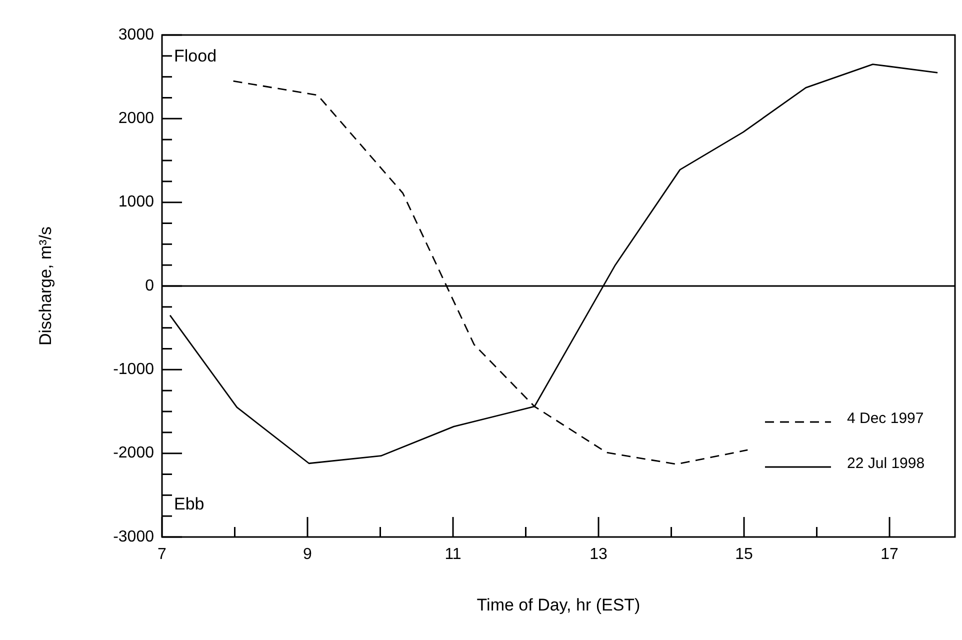 The image size is (962, 640). I want to click on x-tick-label: 17, so click(889, 555).